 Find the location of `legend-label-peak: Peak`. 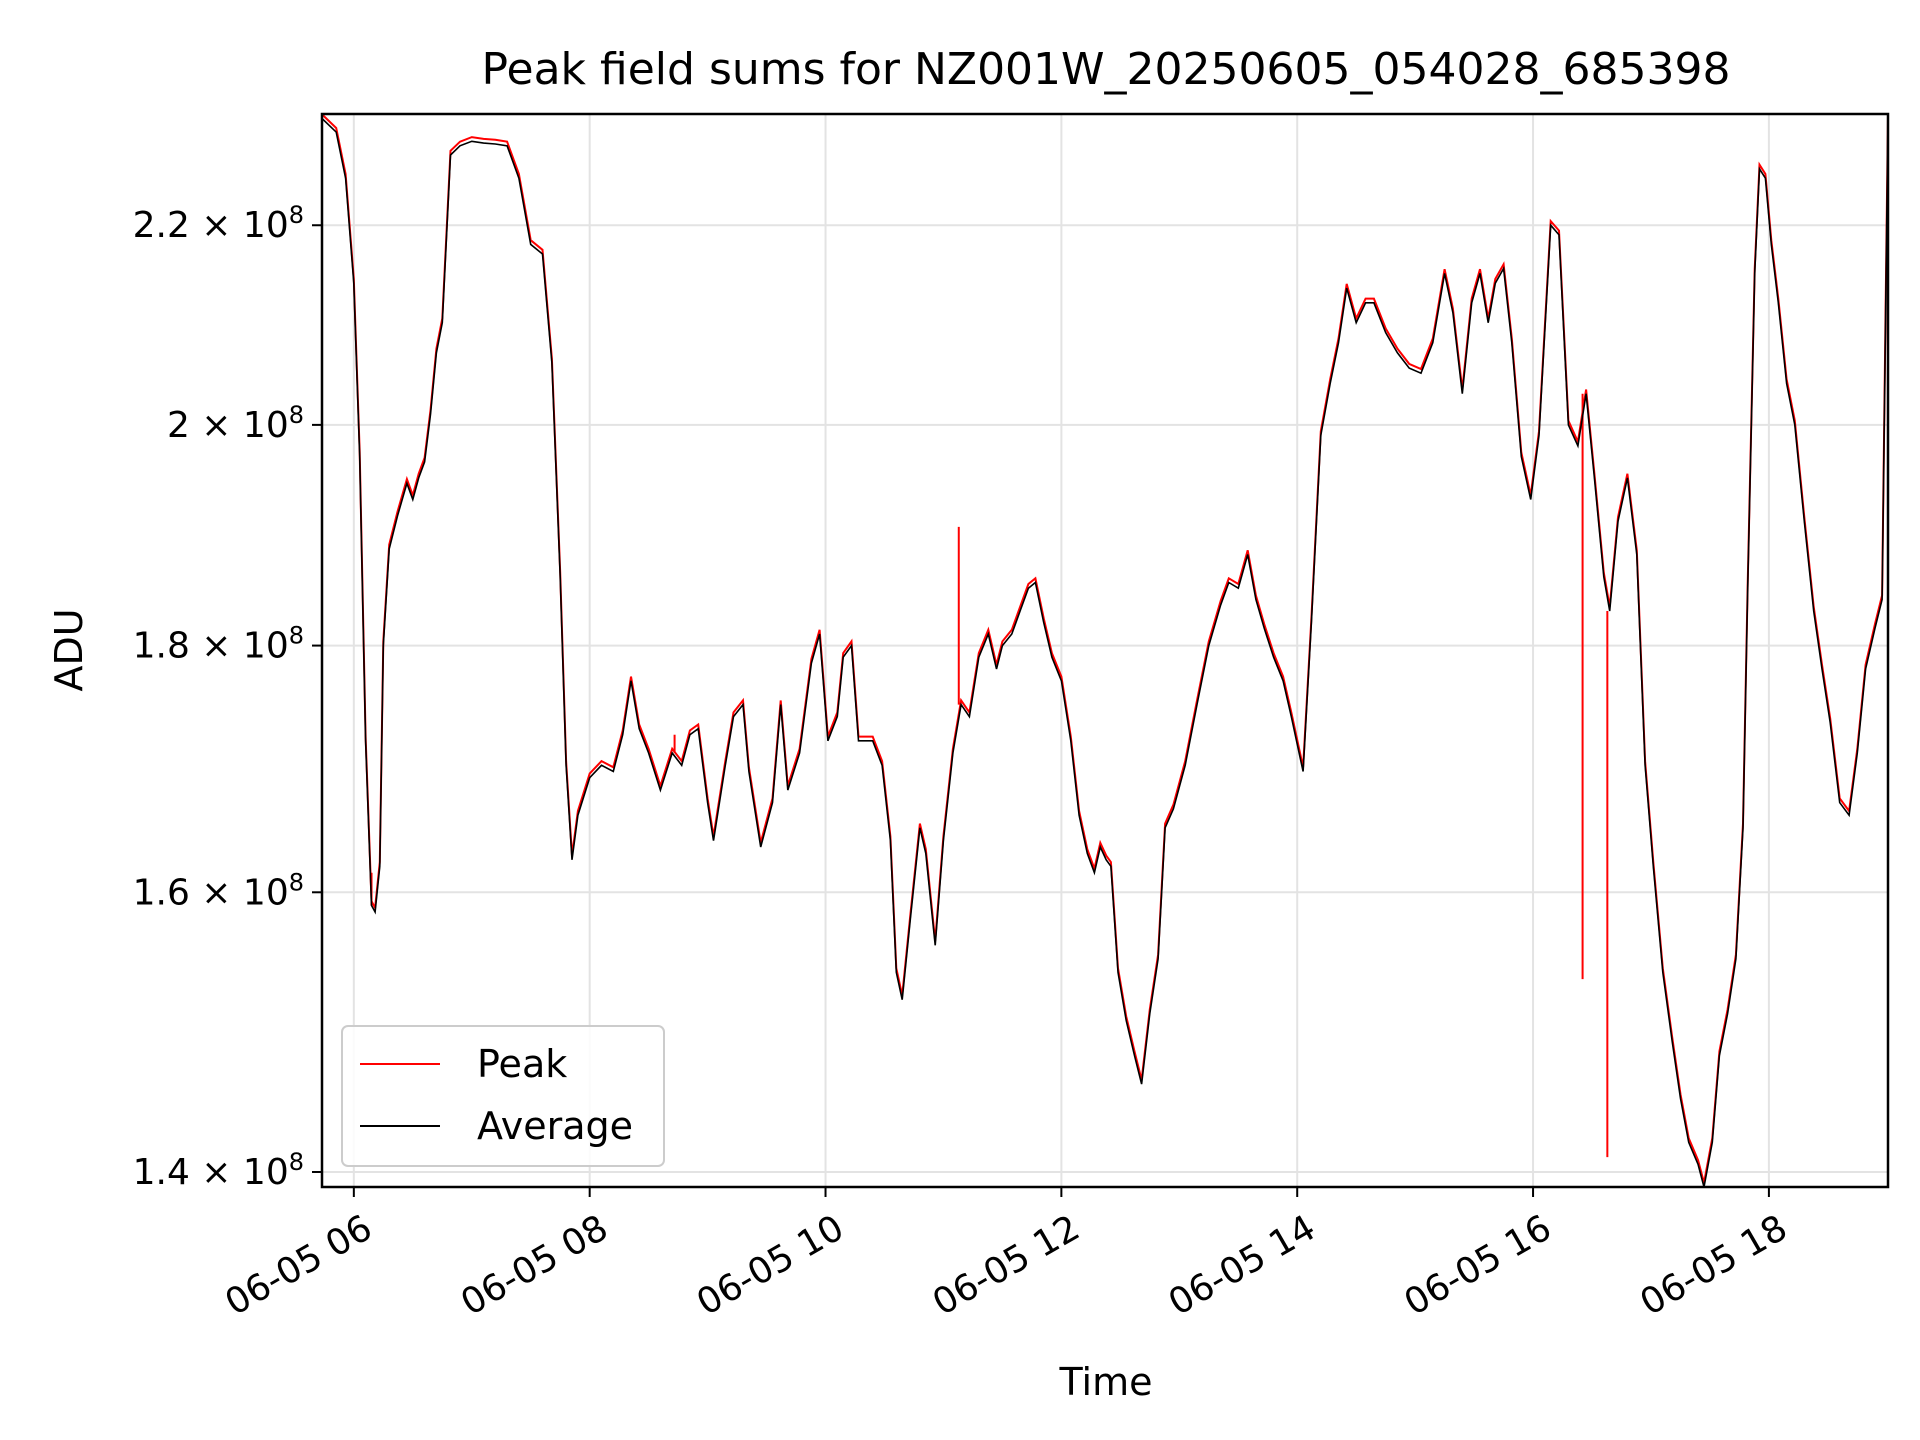

legend-label-peak: Peak is located at coordinates (522, 1064).